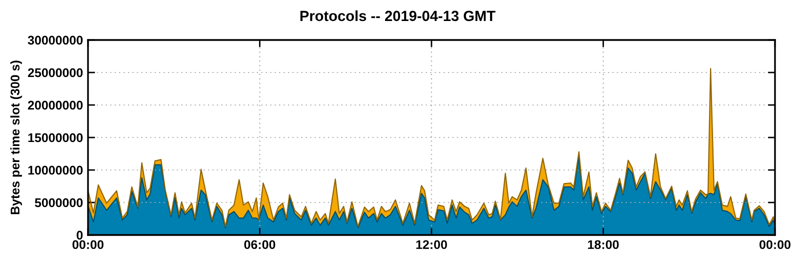  I want to click on y-tick-label: 25000000, so click(55, 73).